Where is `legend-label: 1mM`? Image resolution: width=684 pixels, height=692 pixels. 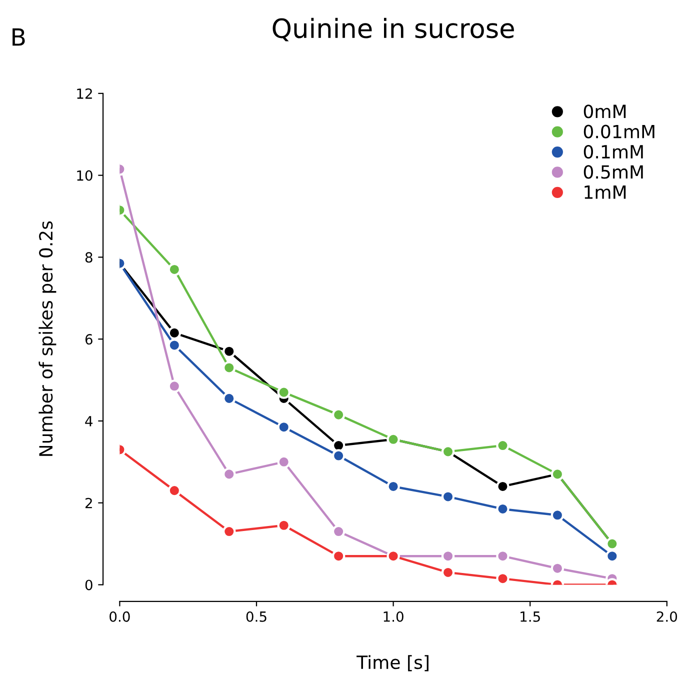 legend-label: 1mM is located at coordinates (605, 192).